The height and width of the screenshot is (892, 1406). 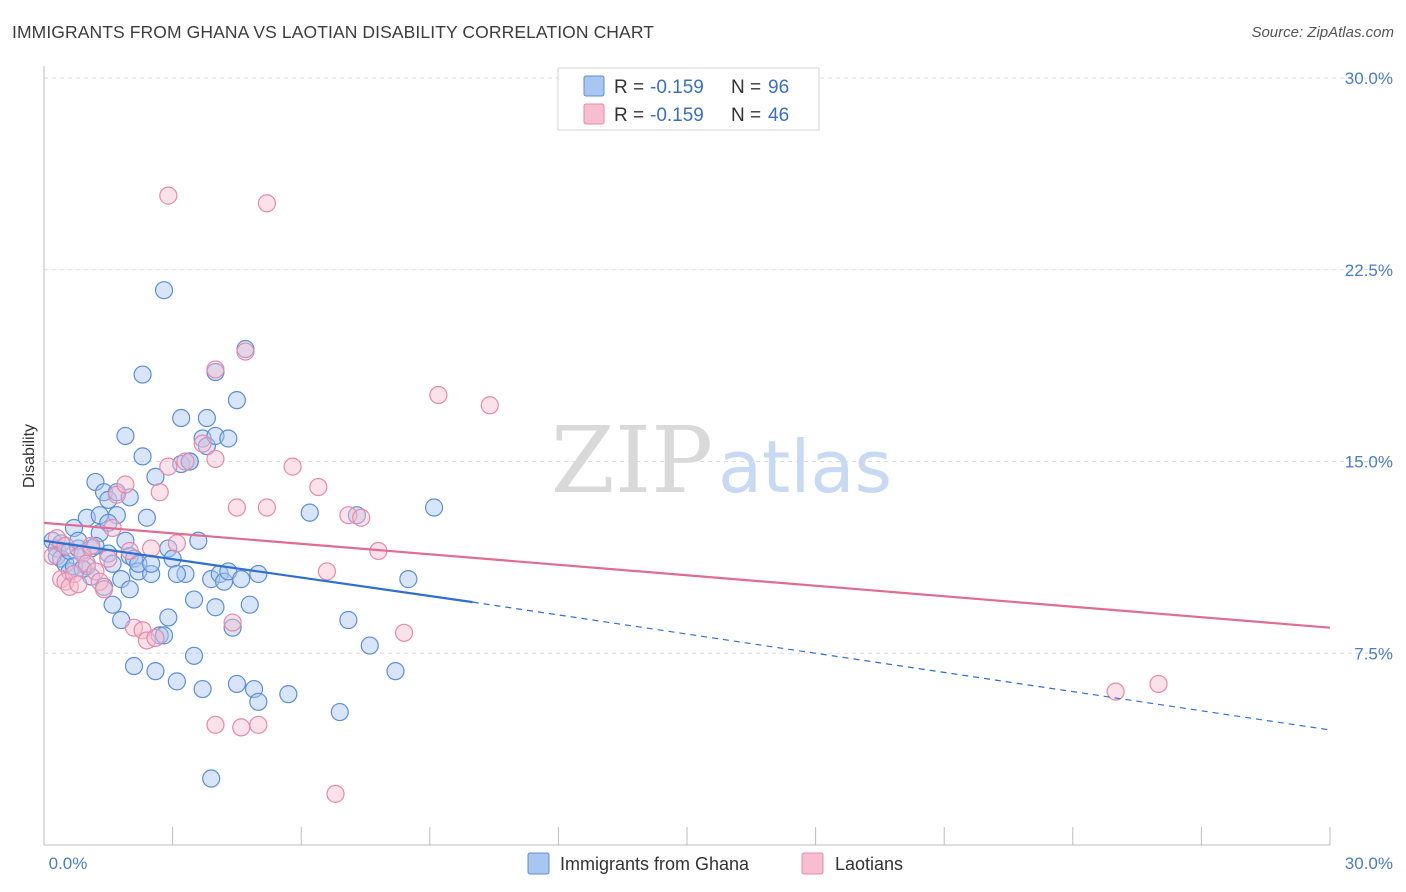 I want to click on ghana-trend-line, so click(x=258, y=571).